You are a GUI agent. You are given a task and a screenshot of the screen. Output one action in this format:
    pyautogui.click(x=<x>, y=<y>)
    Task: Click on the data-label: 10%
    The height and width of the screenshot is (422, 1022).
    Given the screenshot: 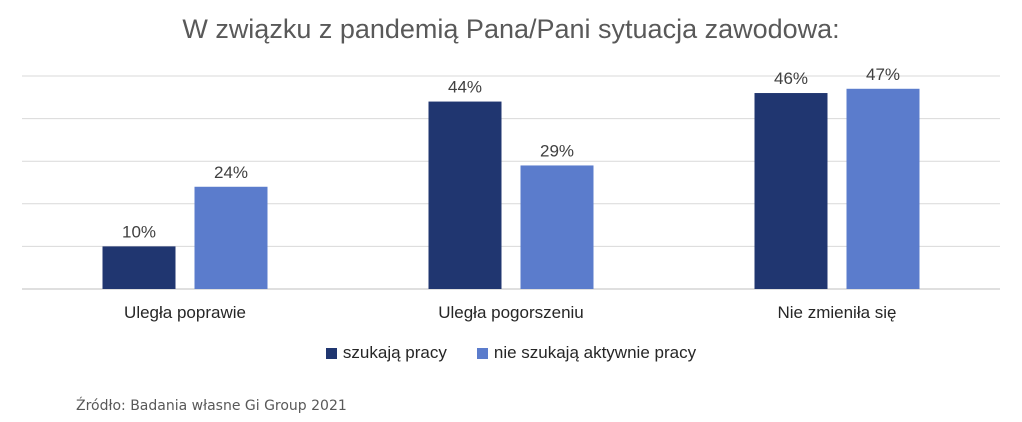 What is the action you would take?
    pyautogui.click(x=139, y=231)
    